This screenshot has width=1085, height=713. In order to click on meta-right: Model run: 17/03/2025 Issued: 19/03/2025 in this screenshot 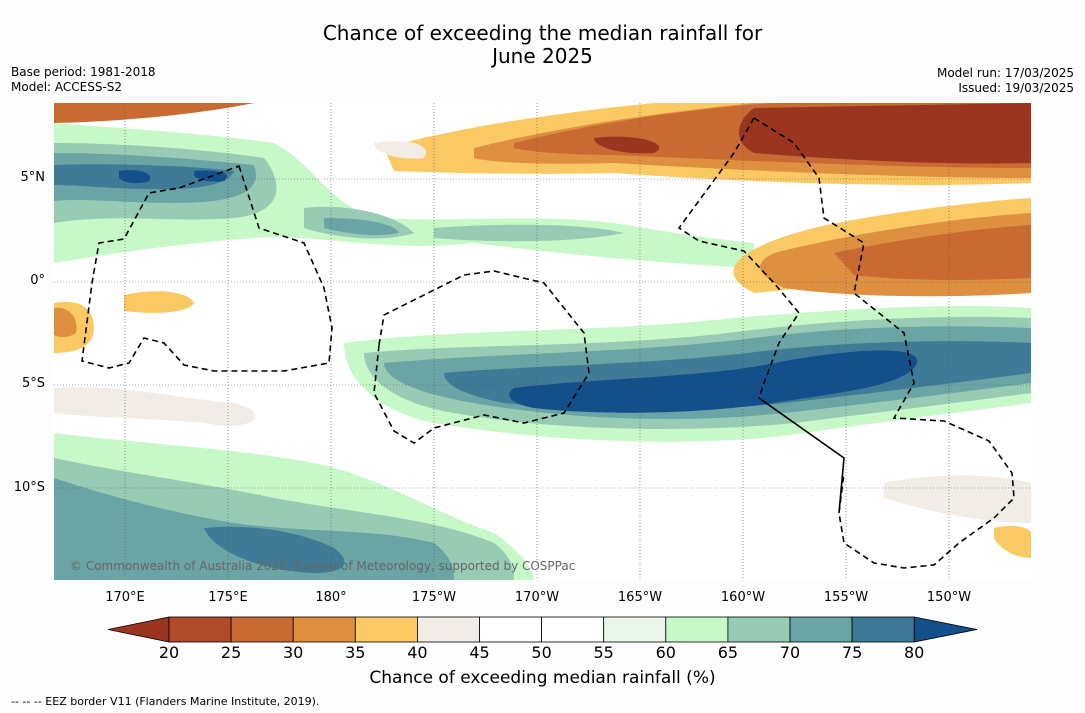, I will do `click(1005, 81)`.